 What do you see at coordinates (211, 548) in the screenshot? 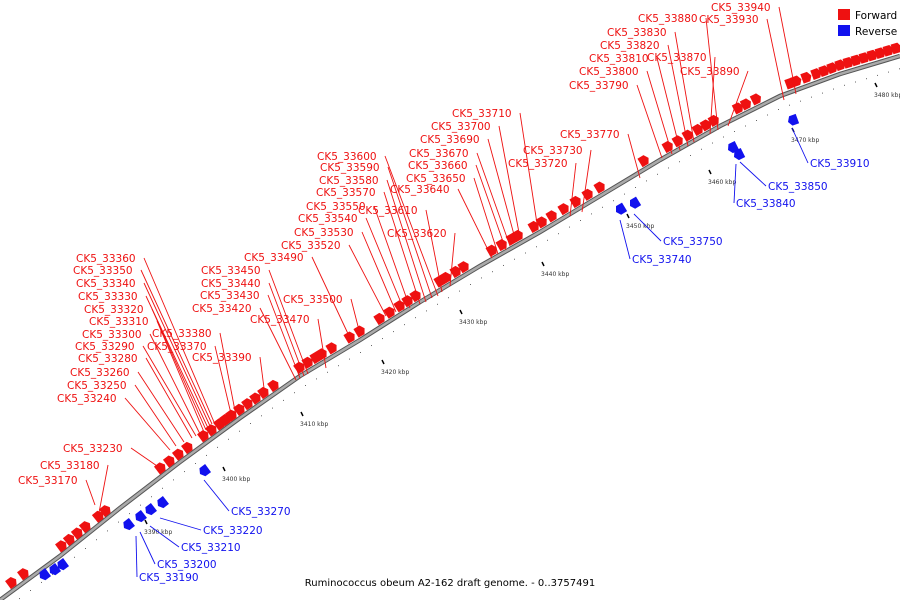
I see `reverse-gene-label: CK5_33210` at bounding box center [211, 548].